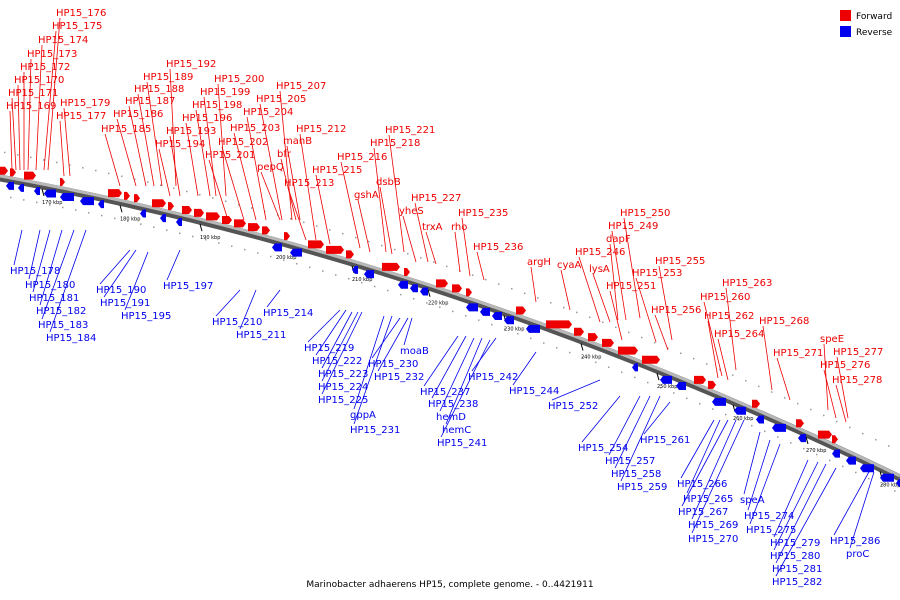  Describe the element at coordinates (645, 213) in the screenshot. I see `forward-gene-label: HP15_250` at that location.